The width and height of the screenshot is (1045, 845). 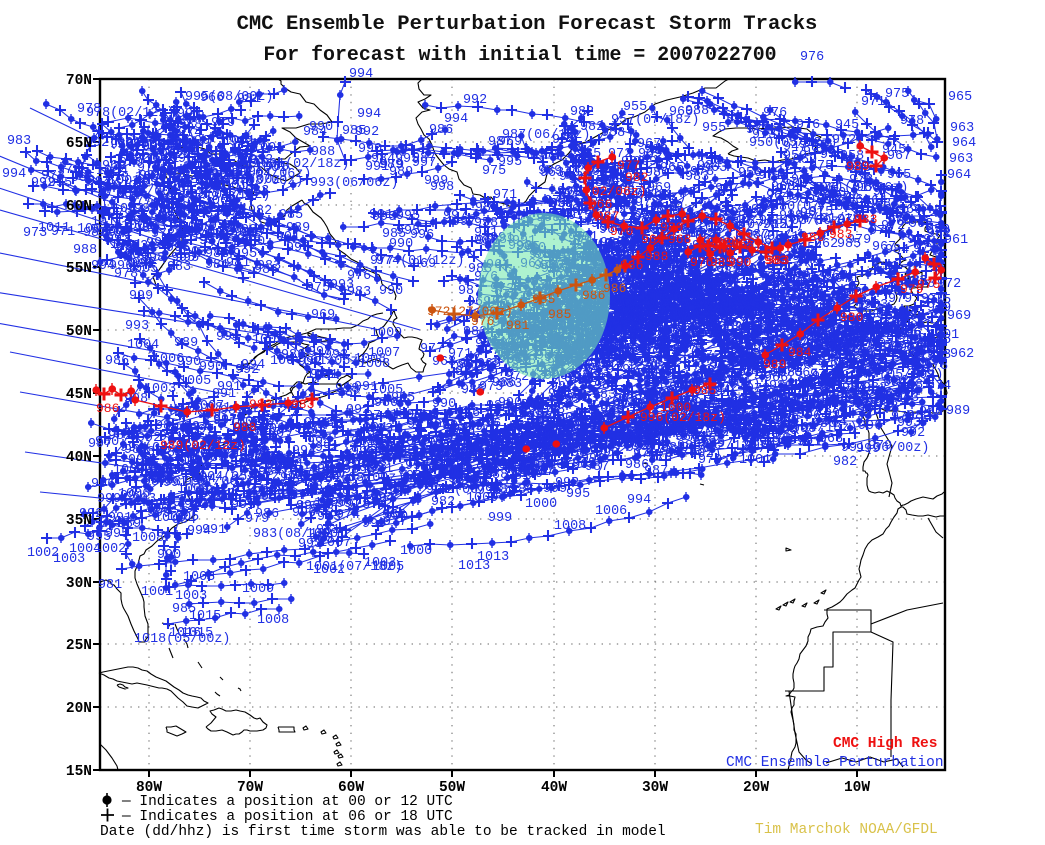 What do you see at coordinates (510, 142) in the screenshot?
I see `svg-text: 969` at bounding box center [510, 142].